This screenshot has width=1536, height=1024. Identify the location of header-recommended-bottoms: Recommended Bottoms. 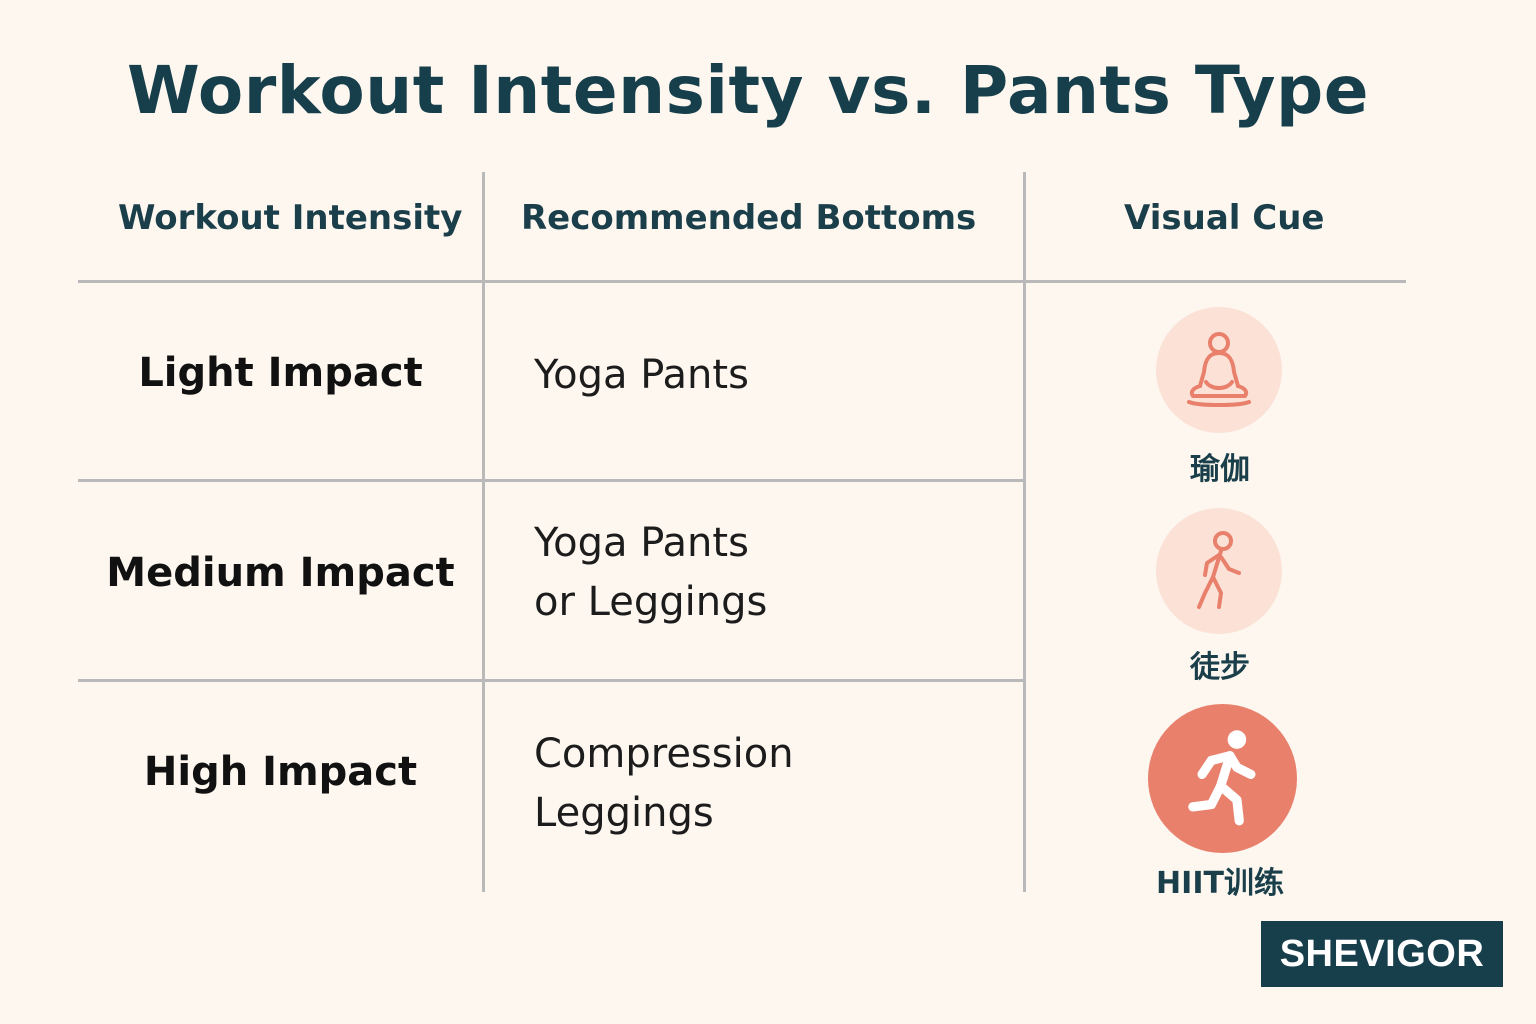
(749, 218).